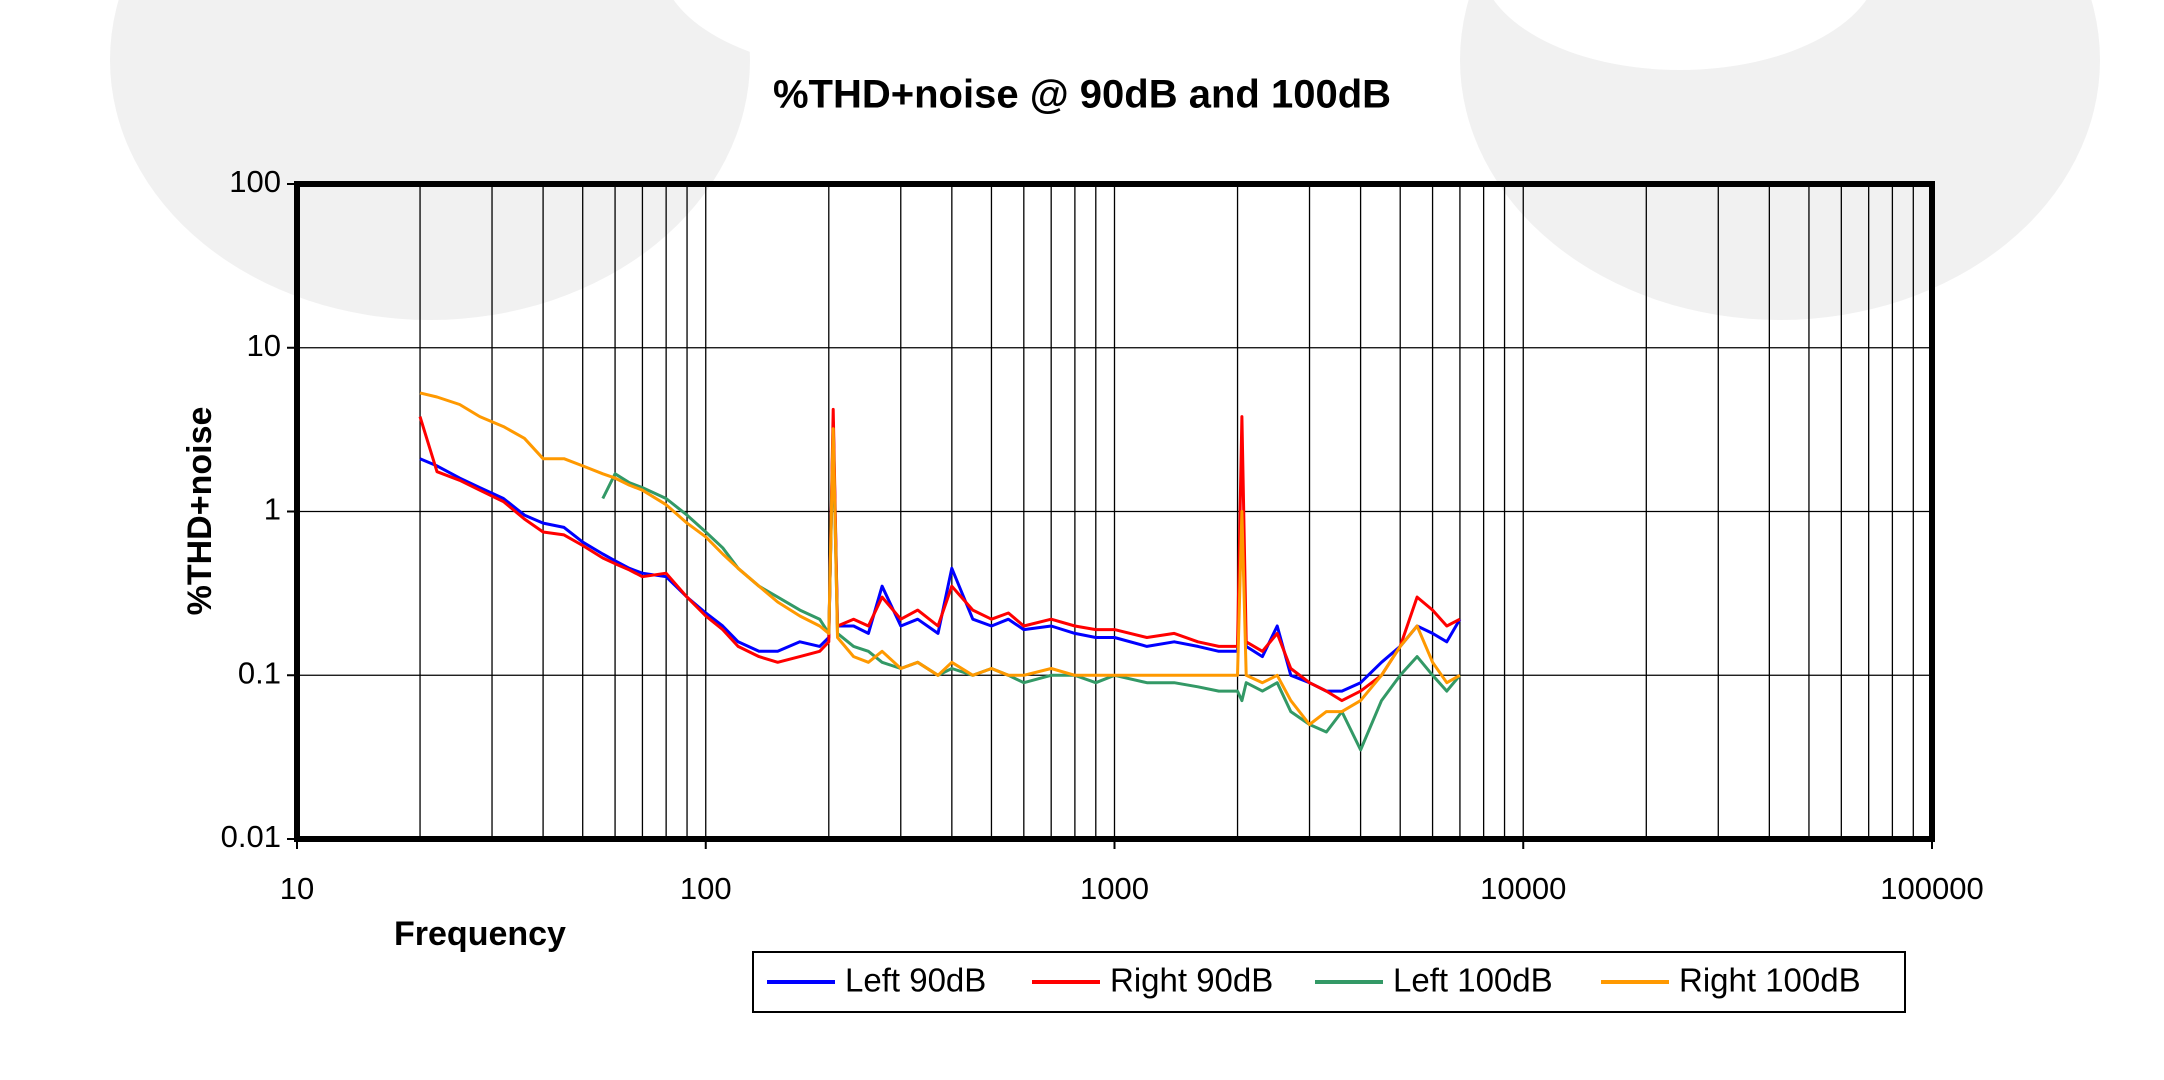 Image resolution: width=2164 pixels, height=1080 pixels. I want to click on legend-label: Right 100dB, so click(1770, 980).